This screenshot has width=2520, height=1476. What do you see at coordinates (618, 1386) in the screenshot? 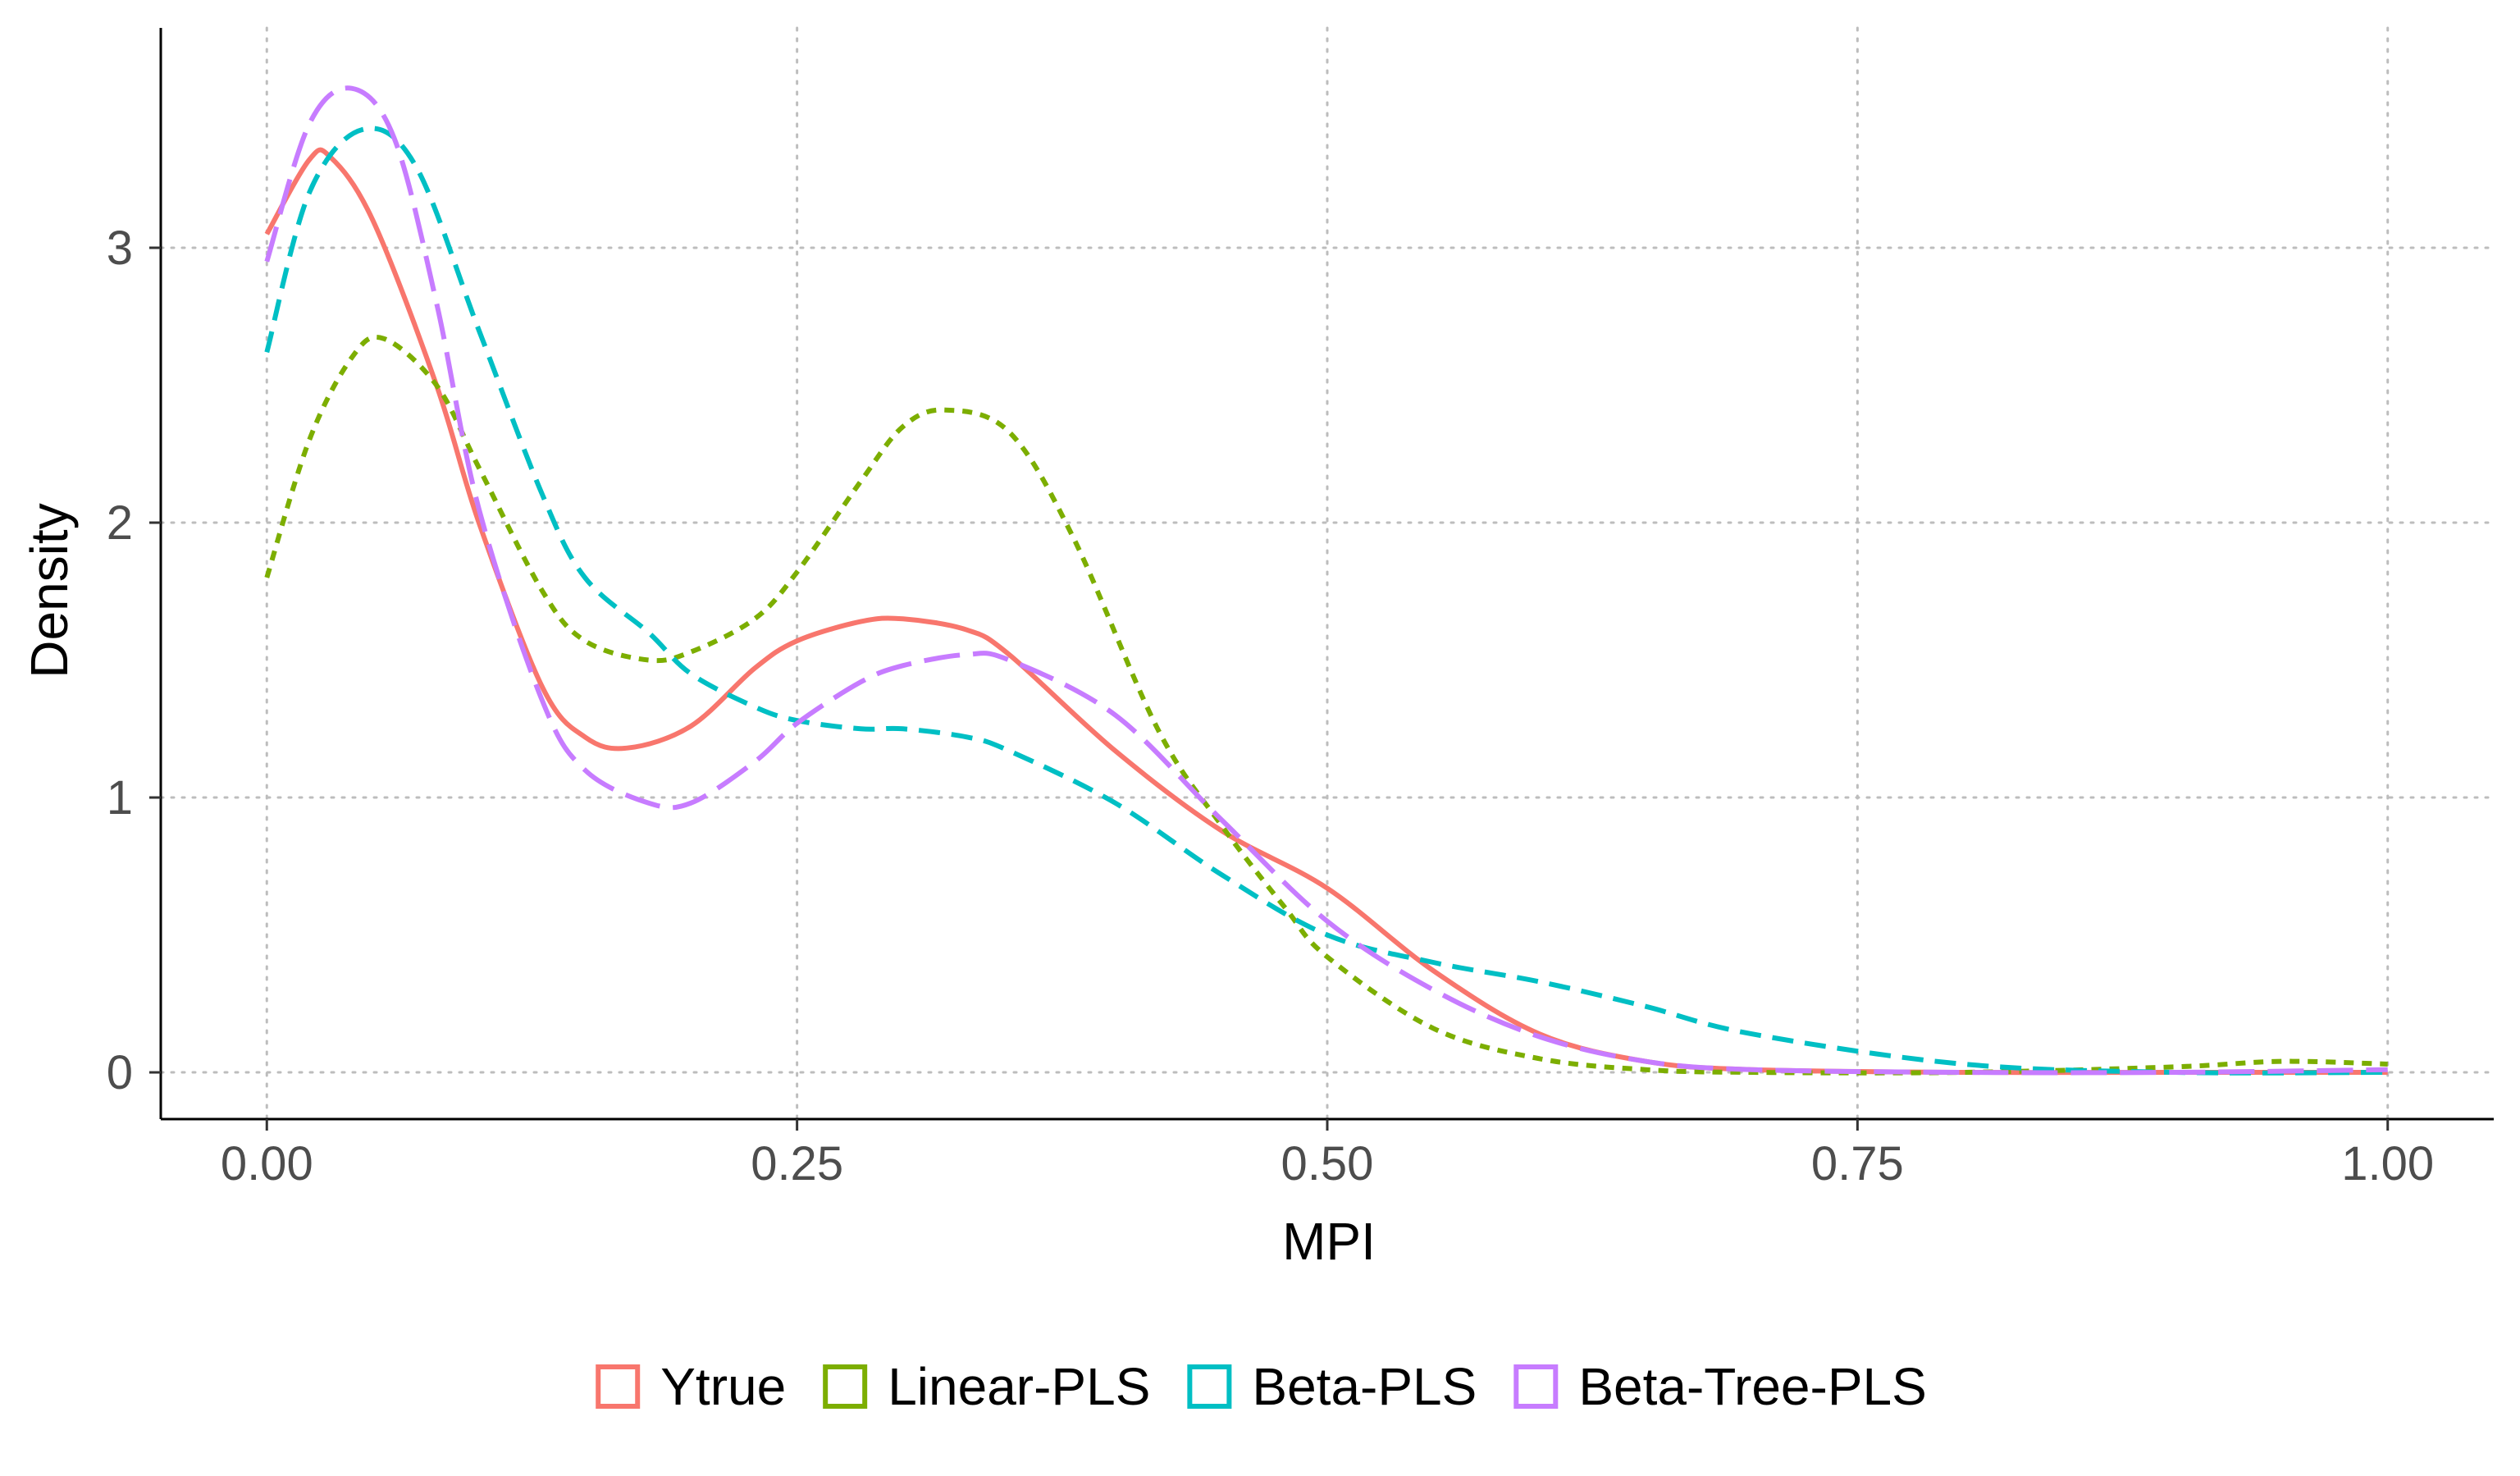
I see `legend-key-ytrue` at bounding box center [618, 1386].